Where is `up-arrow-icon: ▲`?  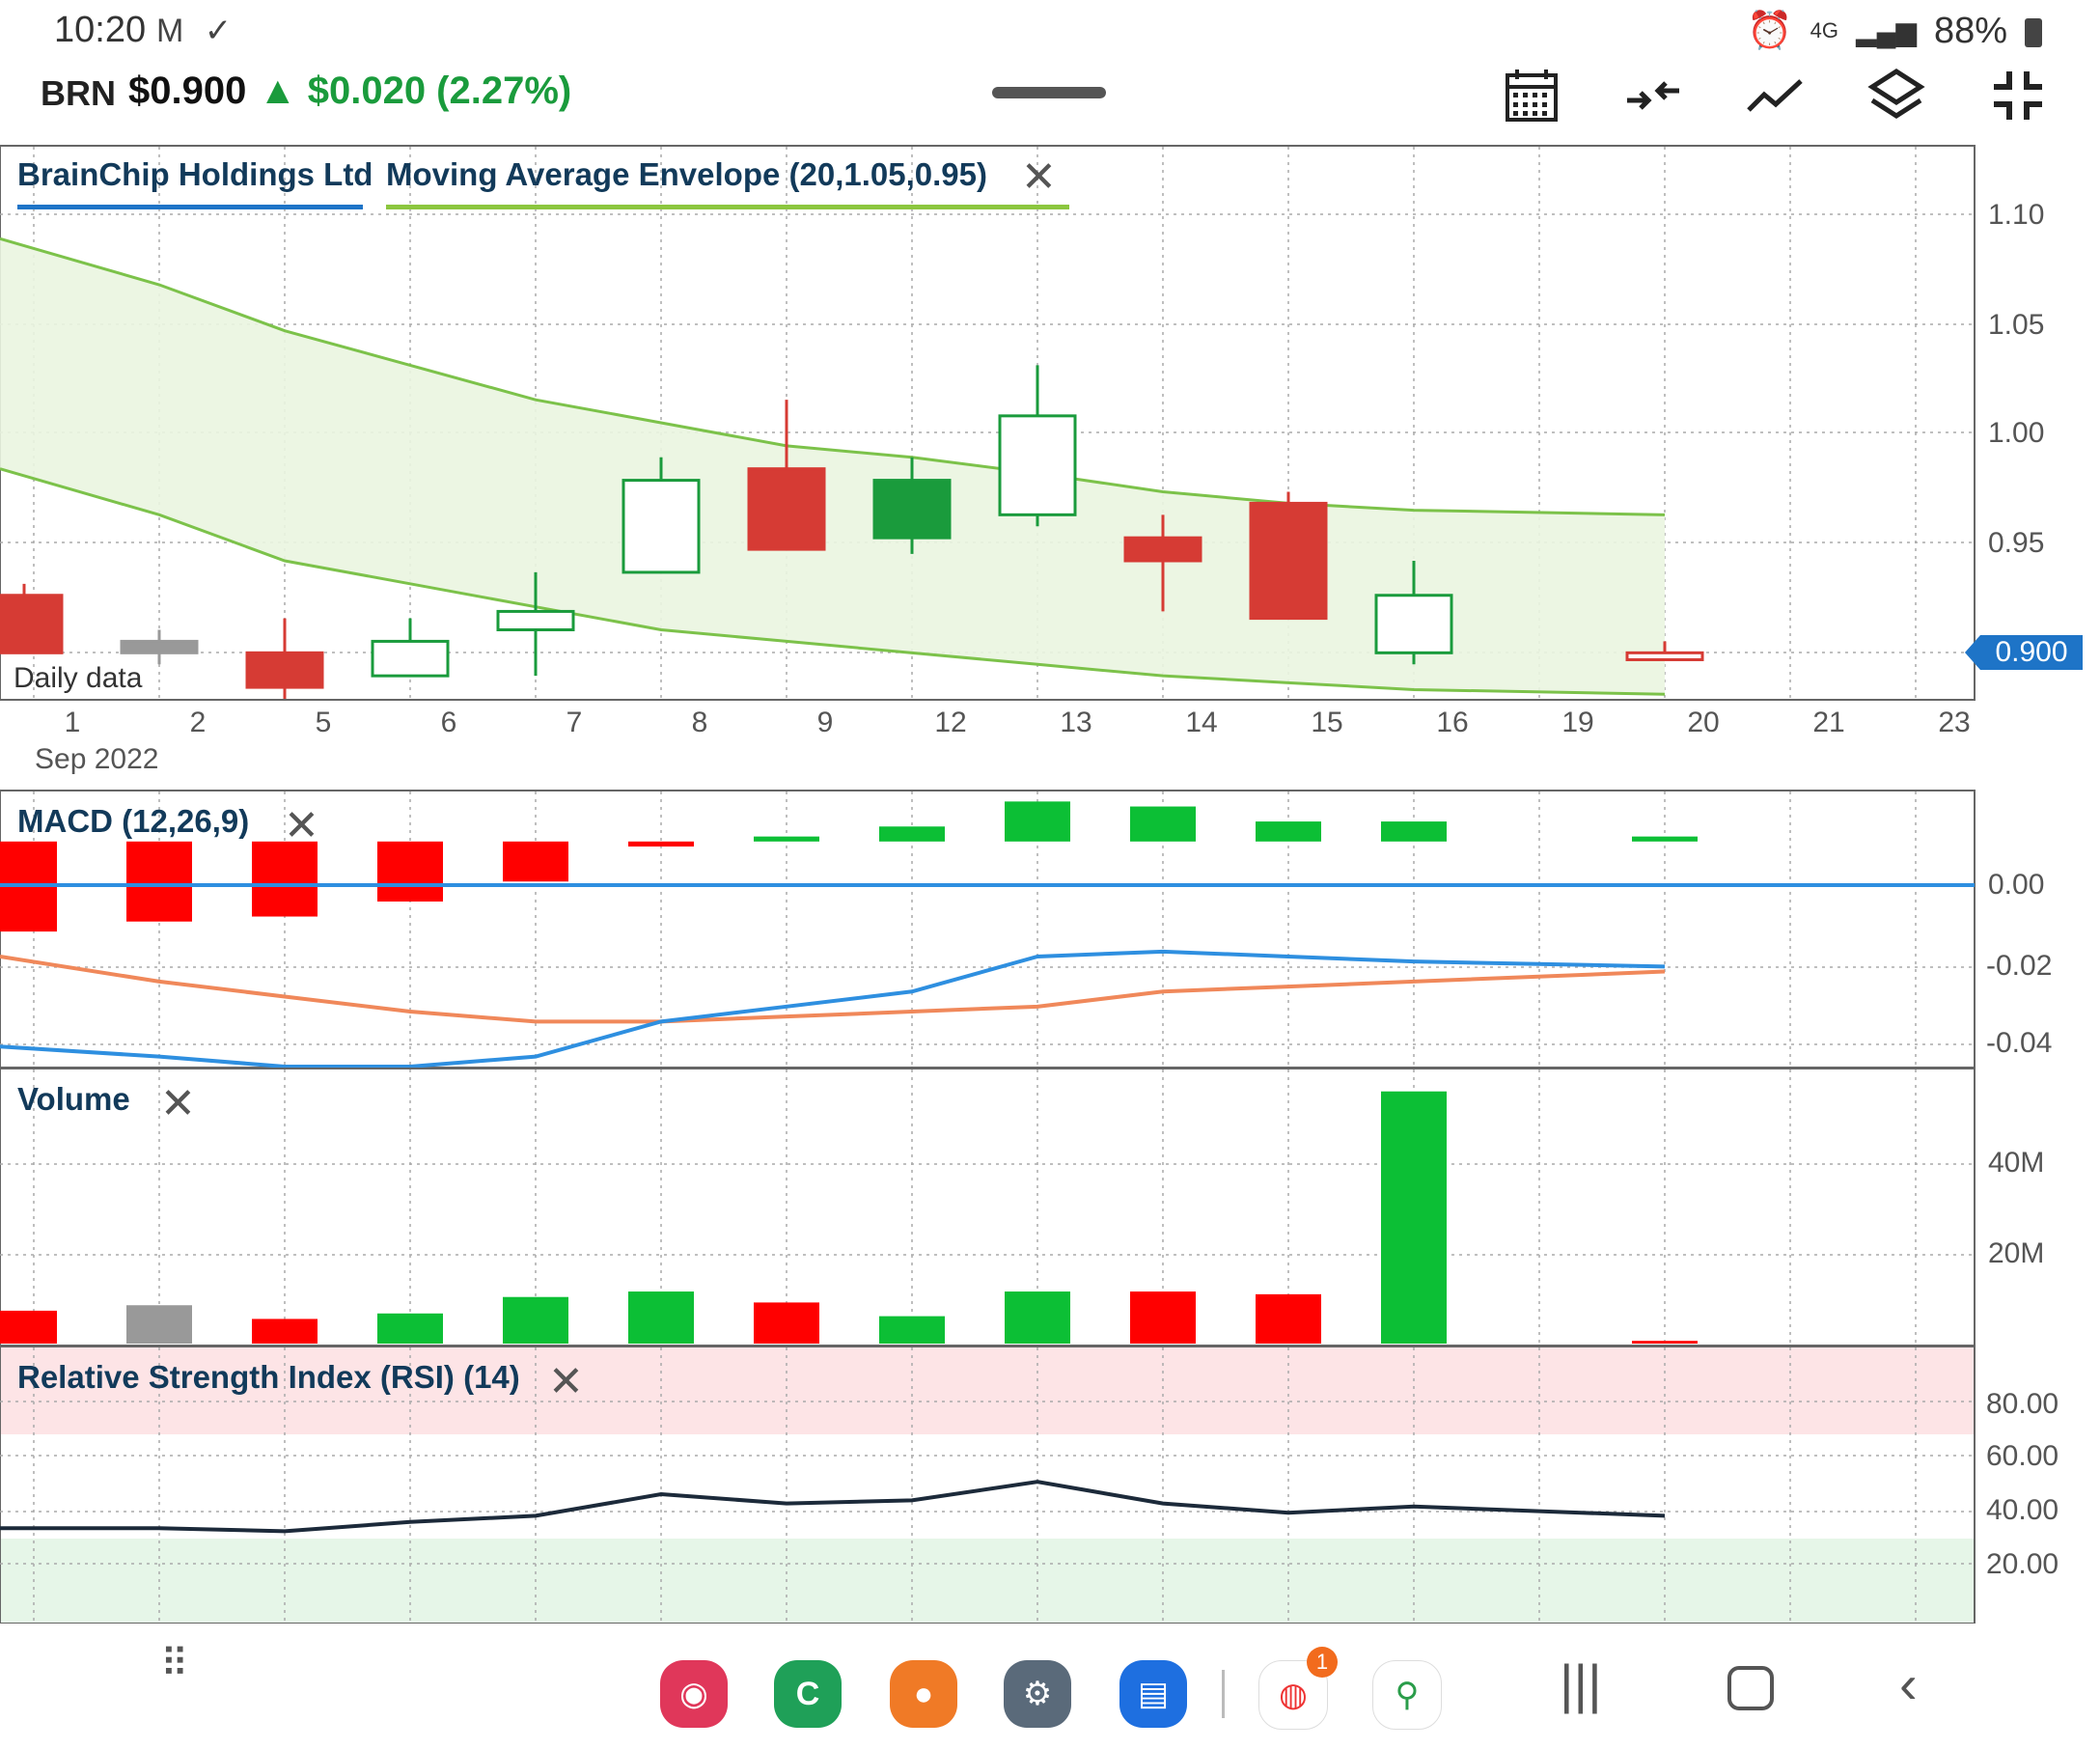 up-arrow-icon: ▲ is located at coordinates (278, 90).